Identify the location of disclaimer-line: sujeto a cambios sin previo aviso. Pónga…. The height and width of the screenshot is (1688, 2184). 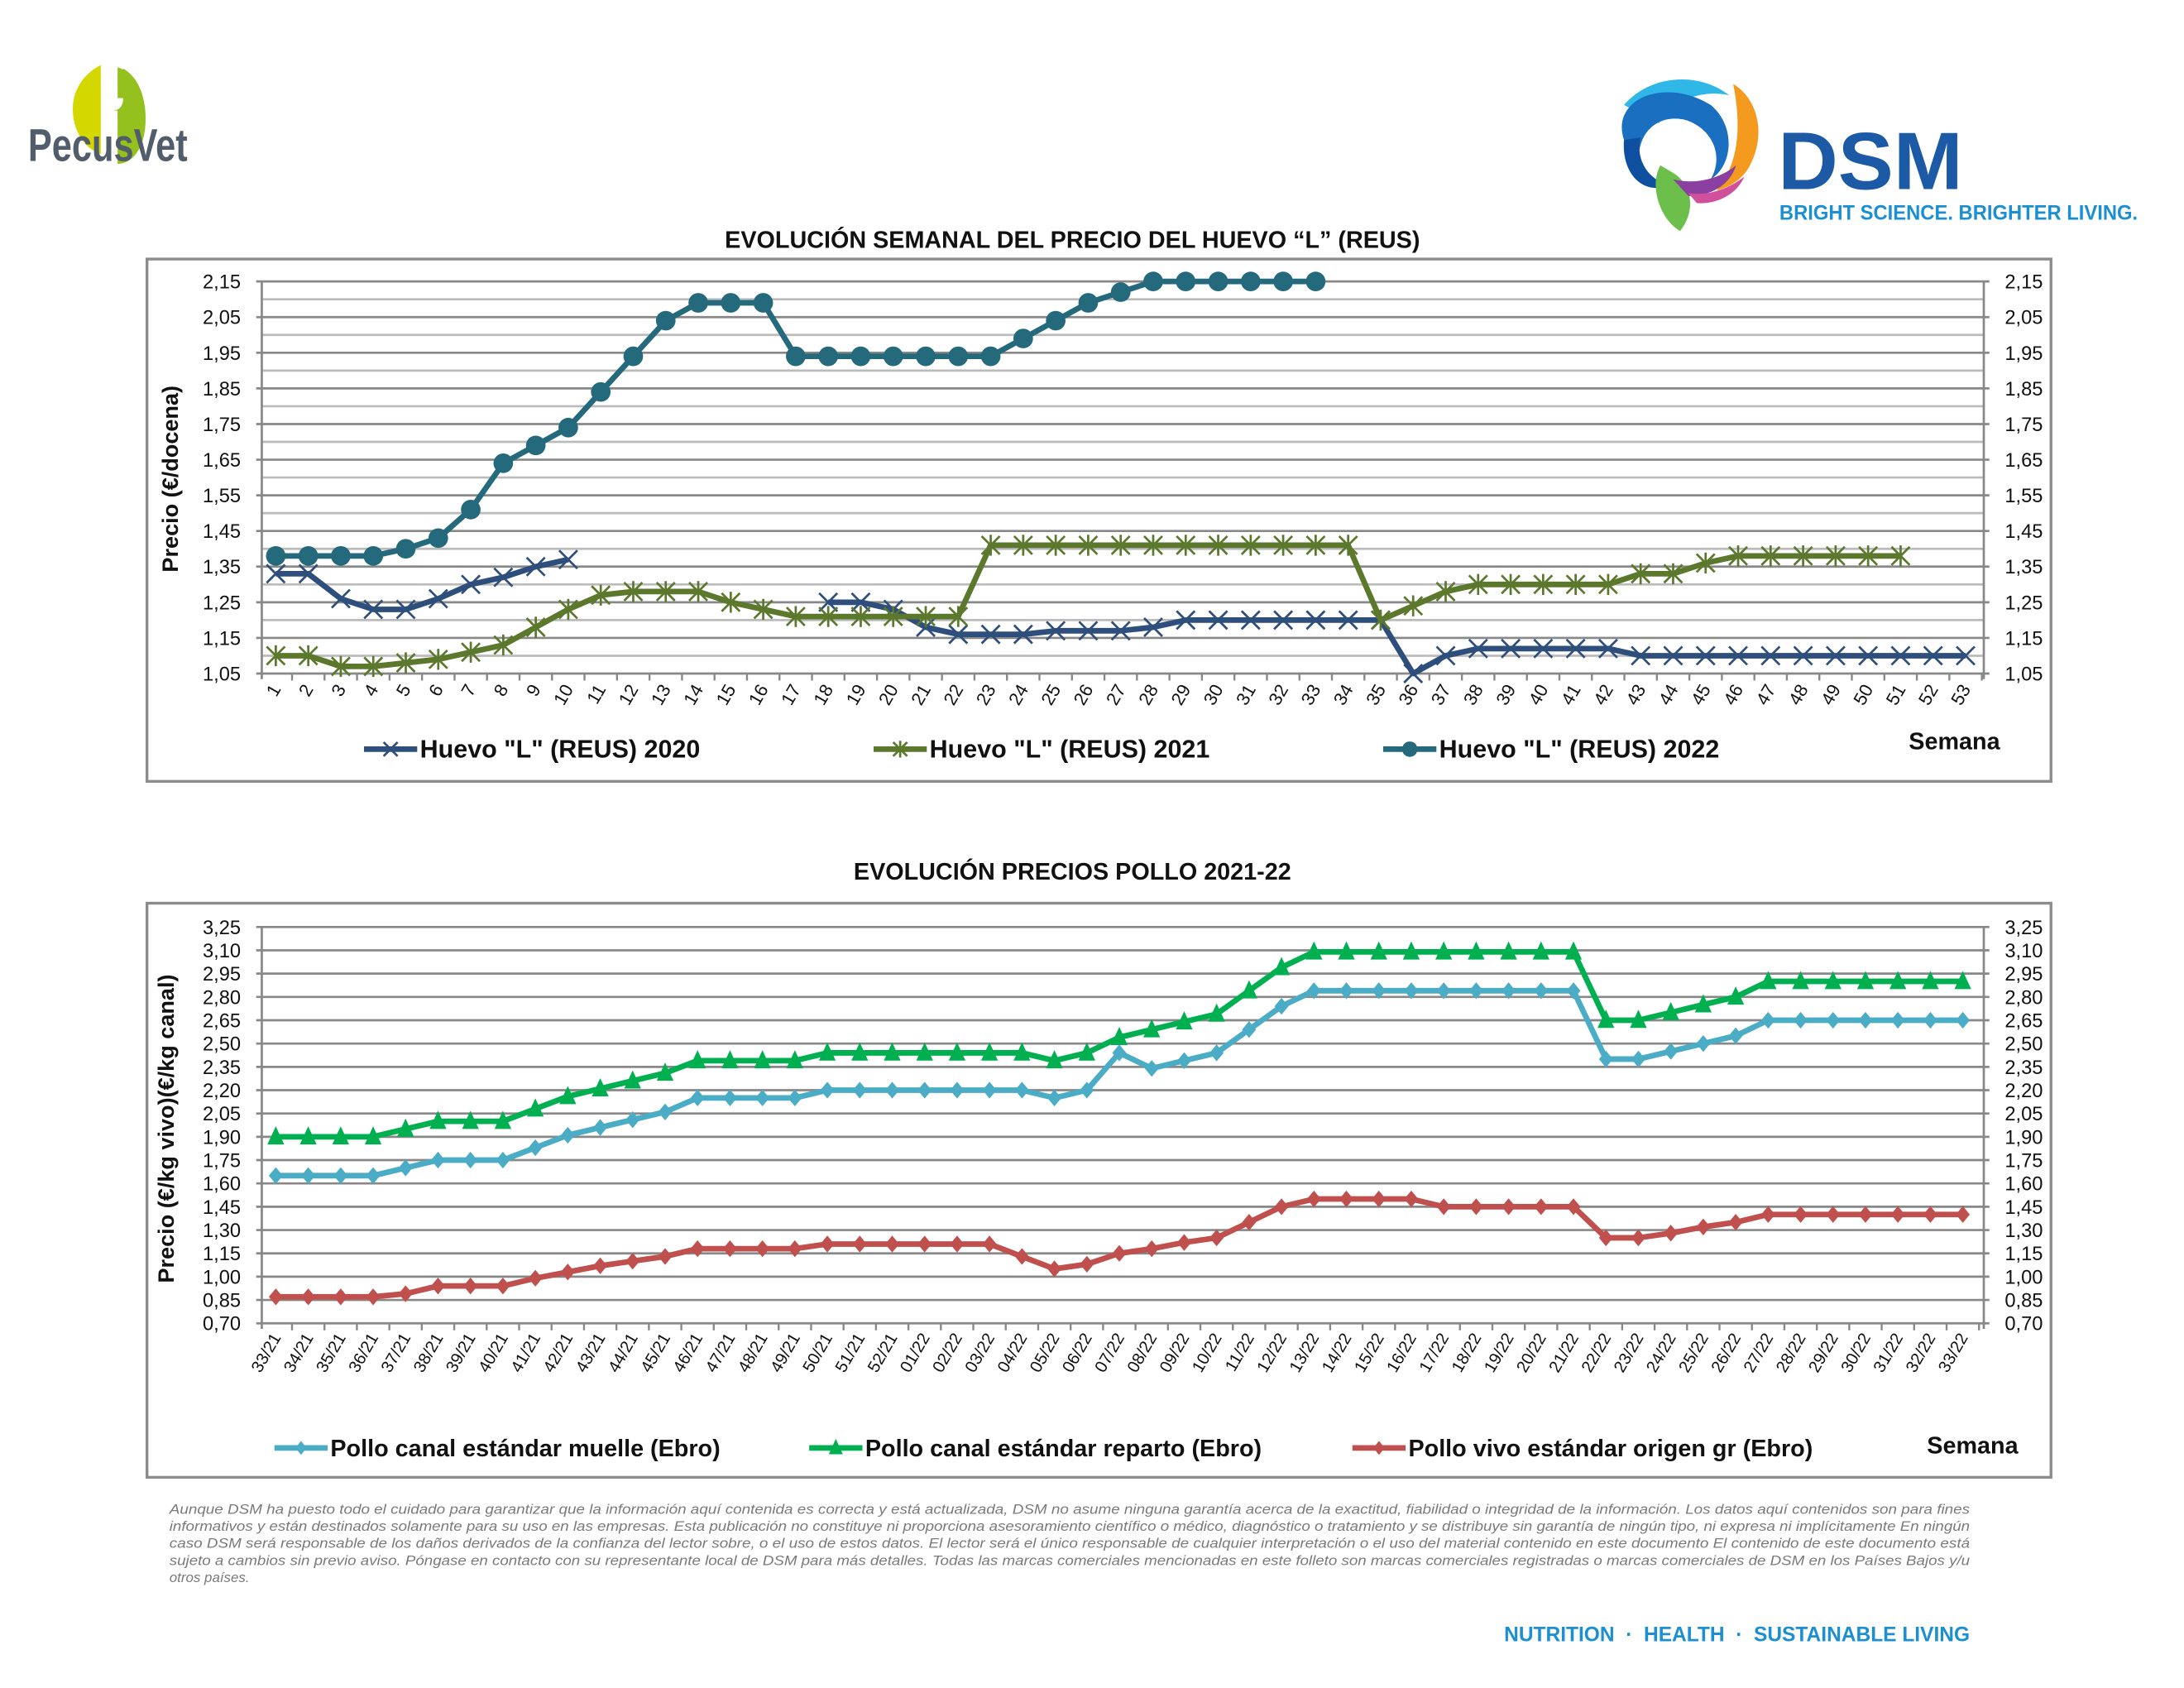
(1070, 1560).